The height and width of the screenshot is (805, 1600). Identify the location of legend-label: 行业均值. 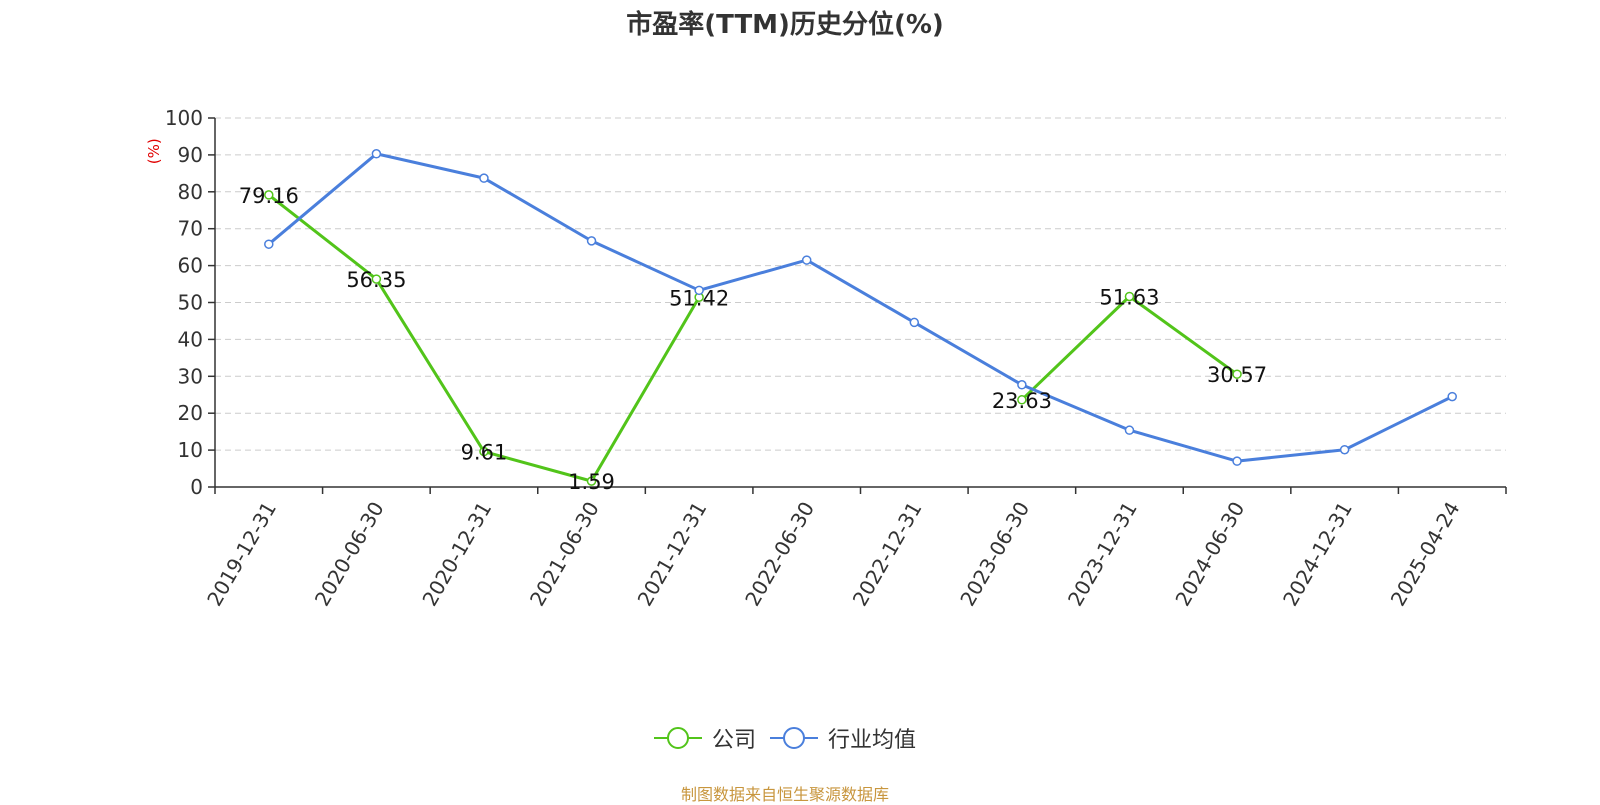
(872, 740).